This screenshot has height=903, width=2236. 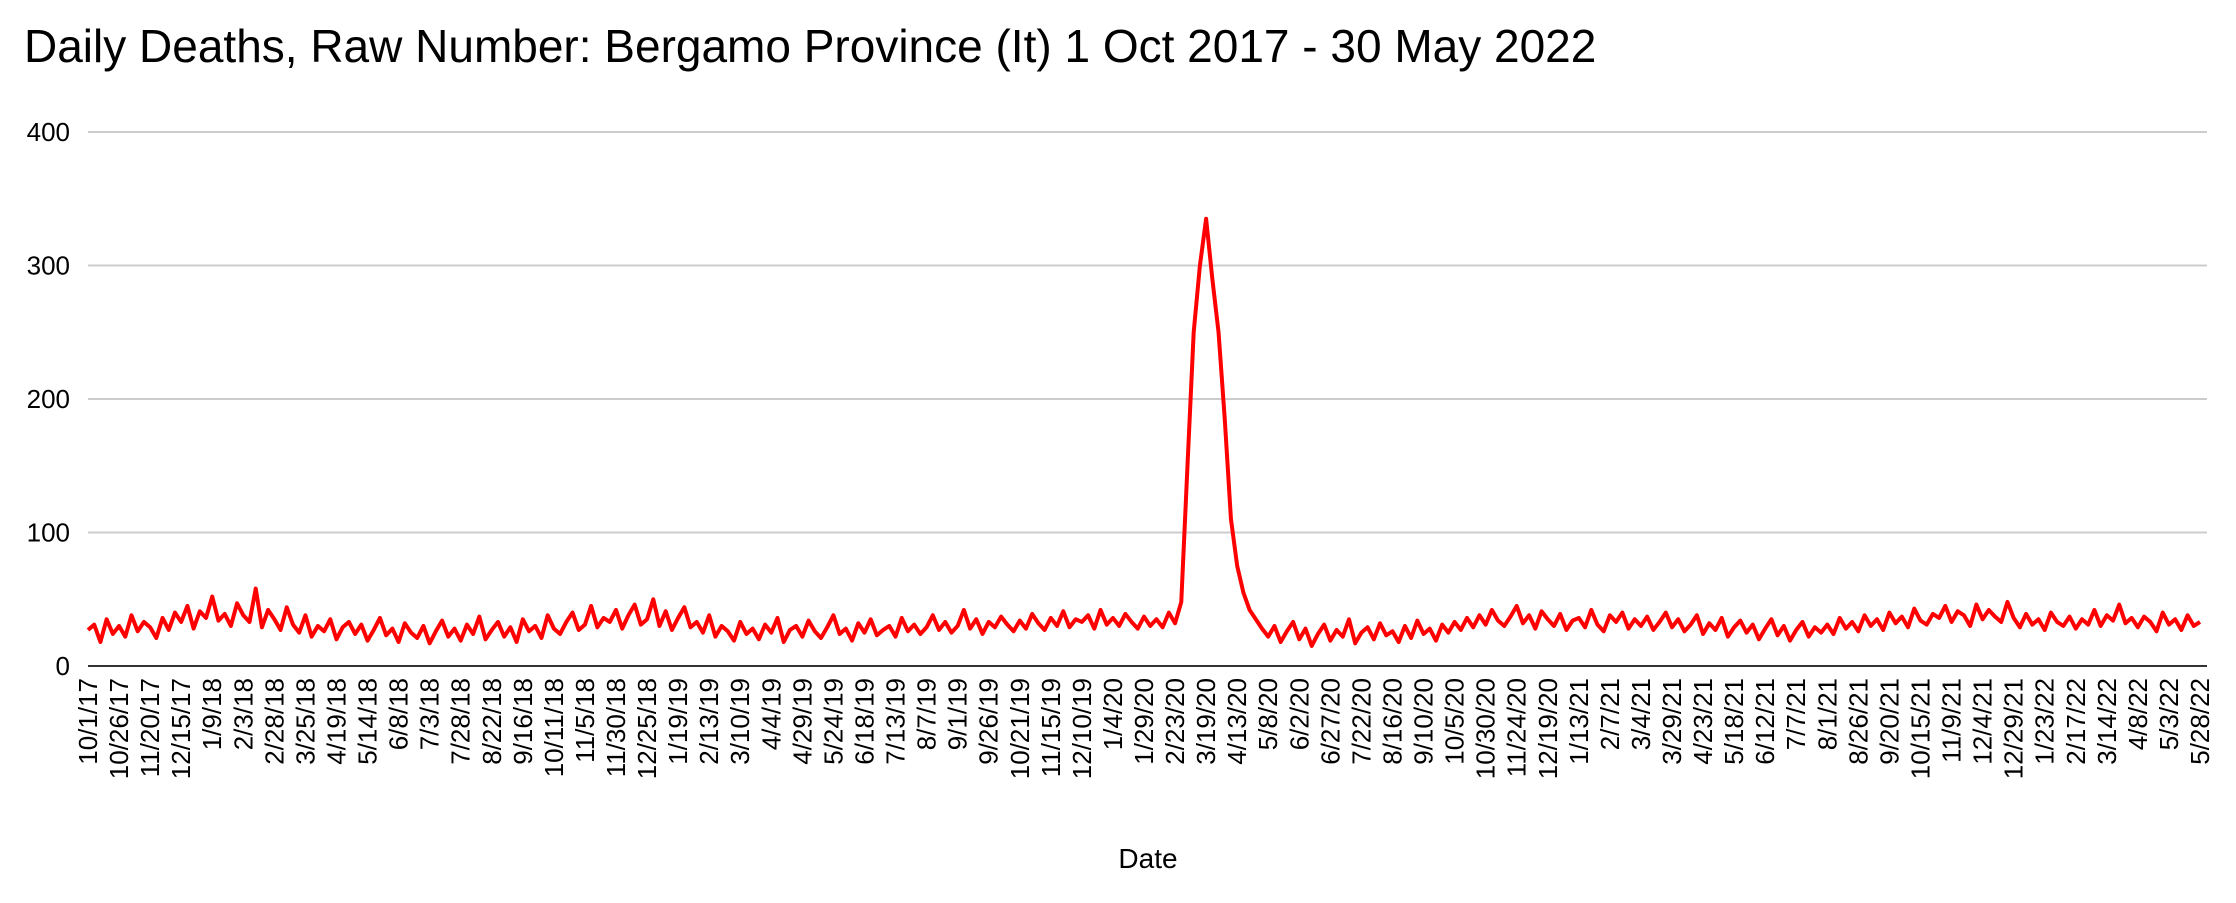 What do you see at coordinates (989, 721) in the screenshot?
I see `x-tick-label: 9/26/19` at bounding box center [989, 721].